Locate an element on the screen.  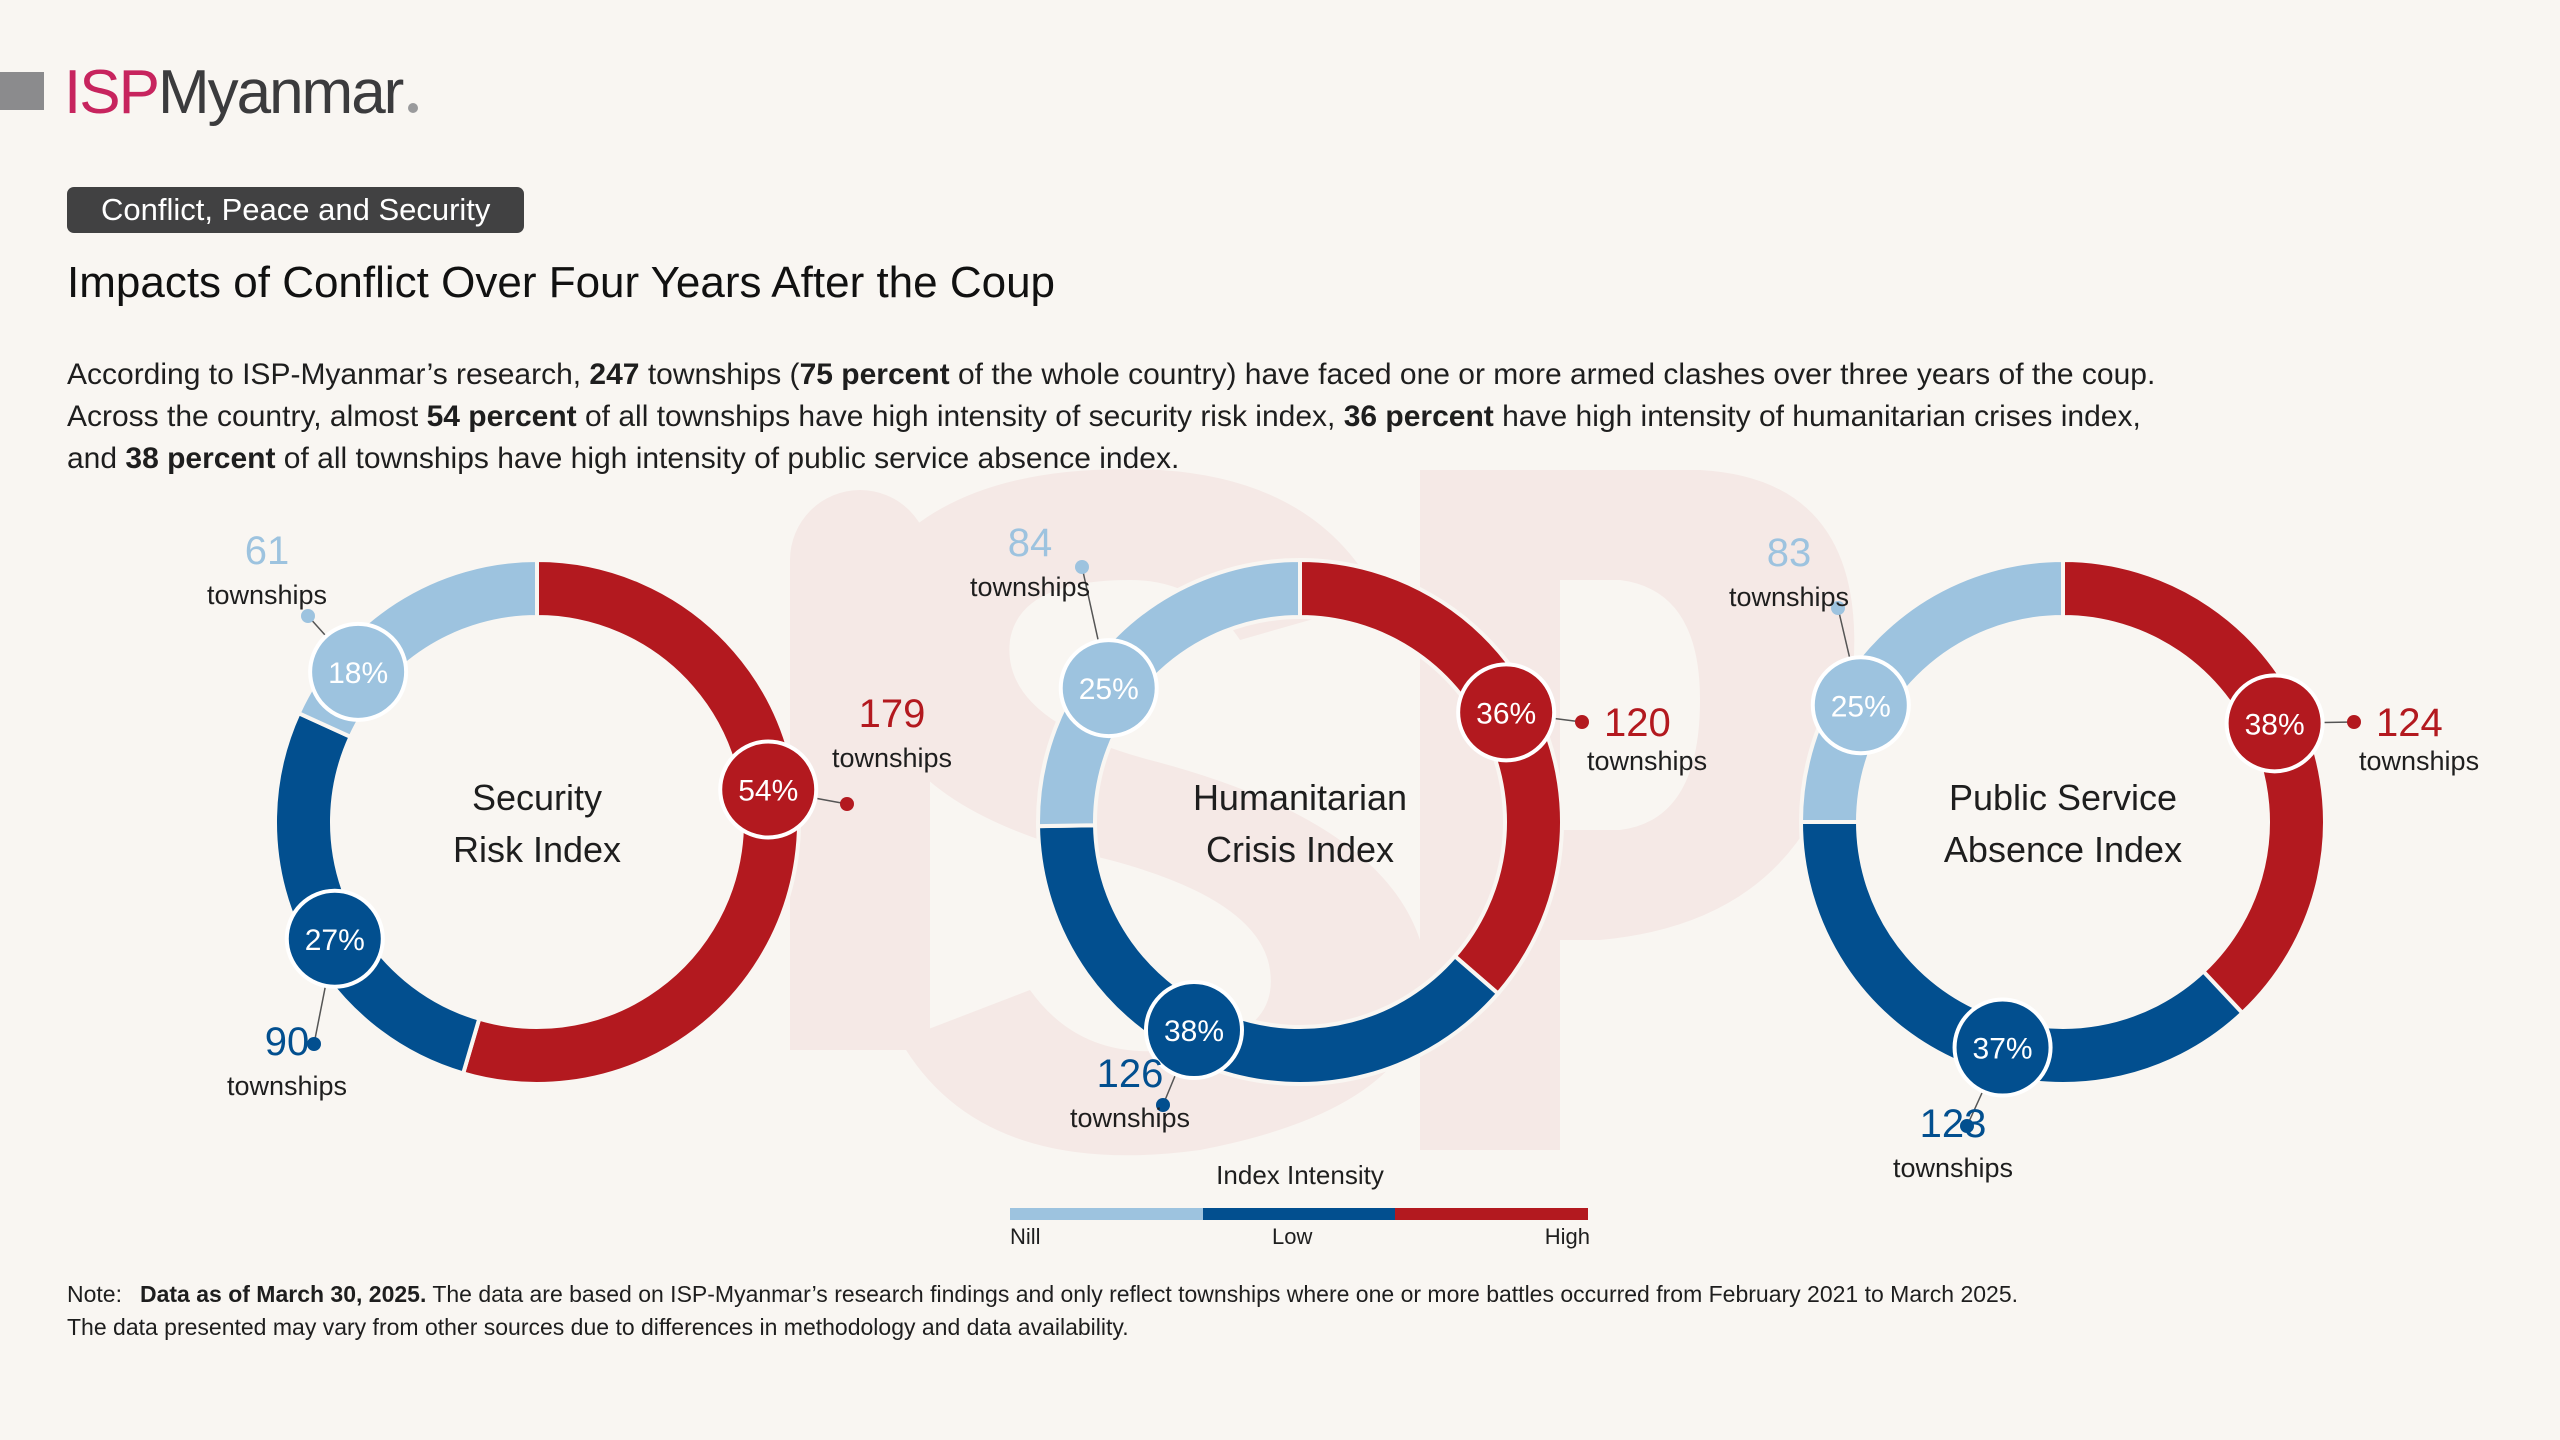
legend-label-low: Low is located at coordinates (1292, 1236).